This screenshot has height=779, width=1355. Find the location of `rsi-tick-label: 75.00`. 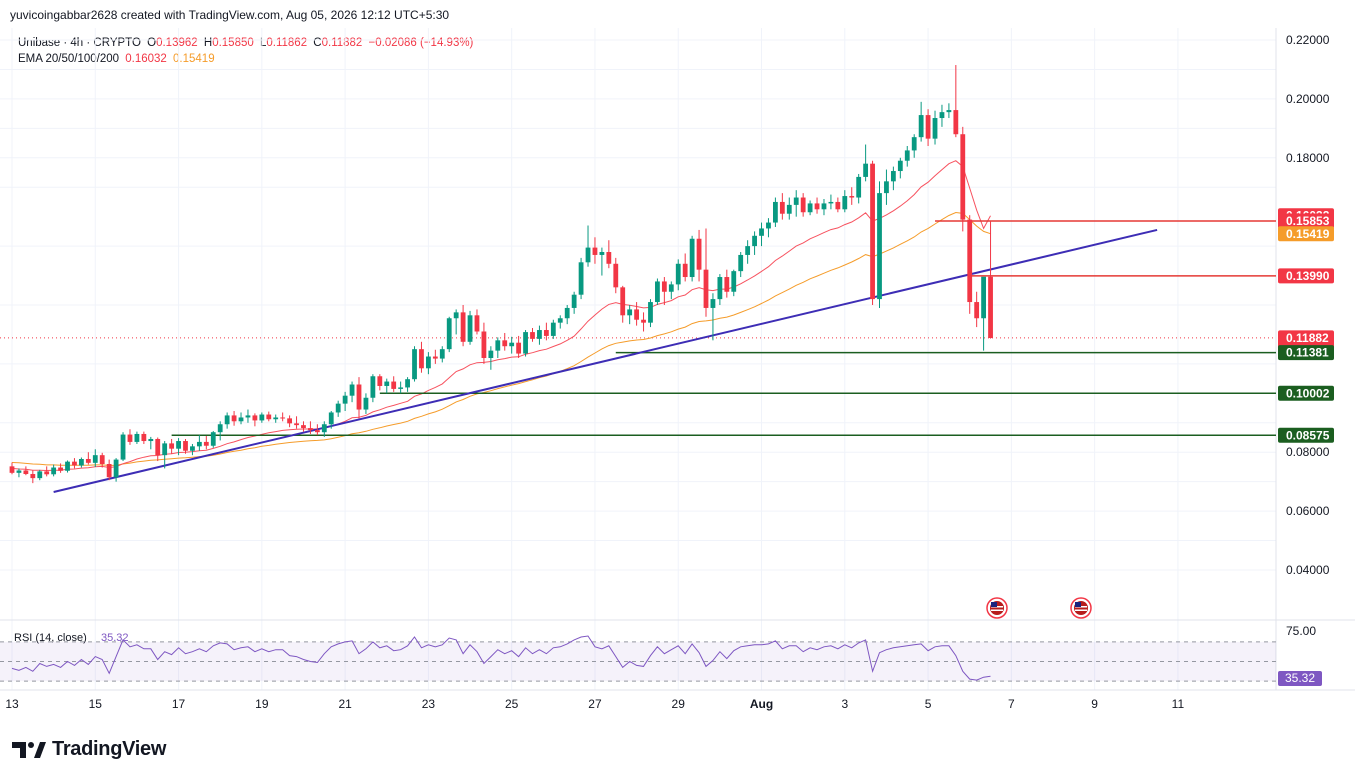

rsi-tick-label: 75.00 is located at coordinates (1301, 631).